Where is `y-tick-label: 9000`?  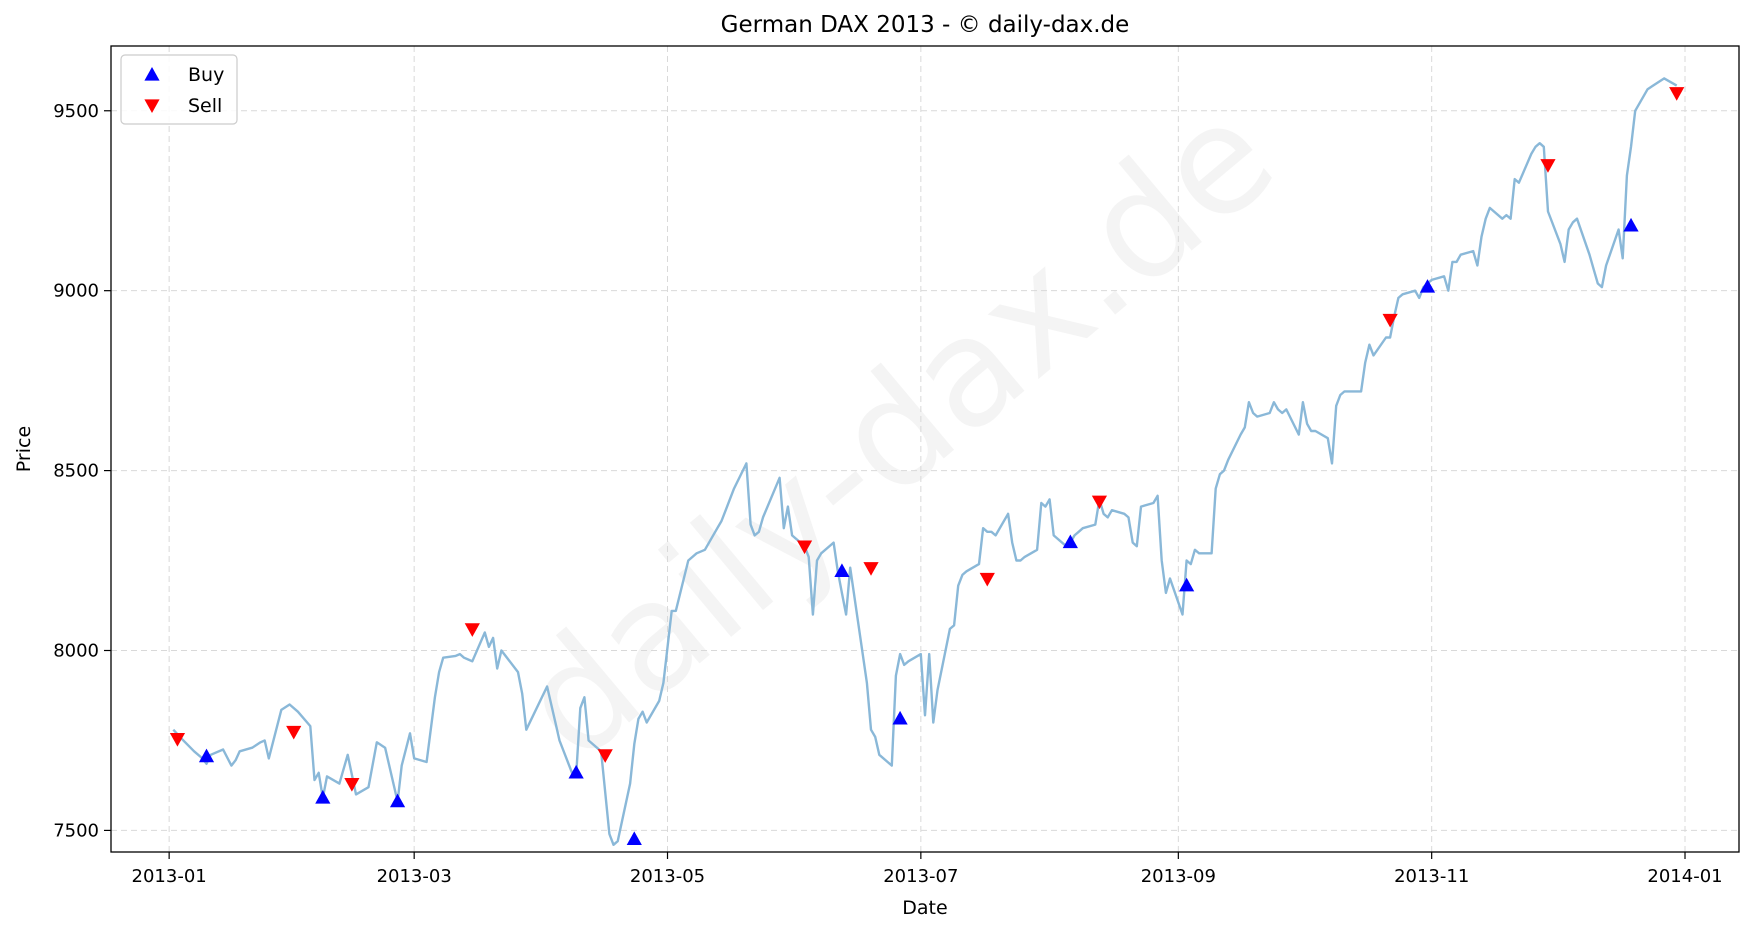 y-tick-label: 9000 is located at coordinates (76, 291).